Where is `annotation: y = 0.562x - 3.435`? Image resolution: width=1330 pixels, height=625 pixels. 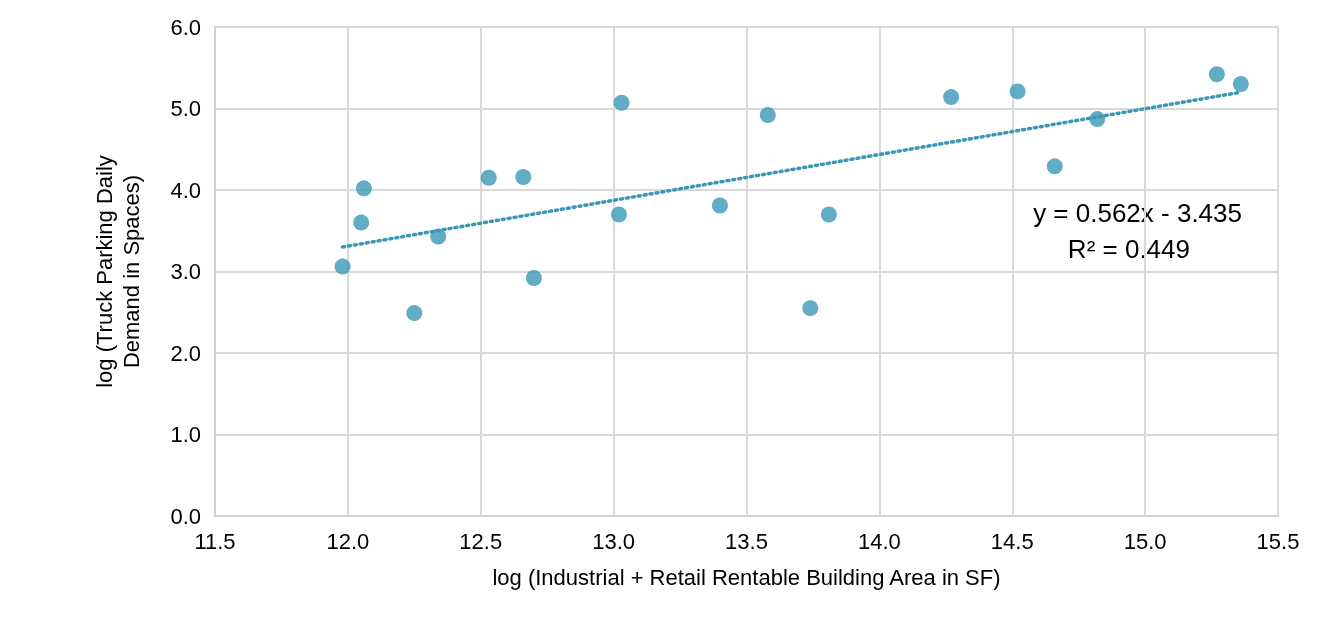 annotation: y = 0.562x - 3.435 is located at coordinates (1138, 213).